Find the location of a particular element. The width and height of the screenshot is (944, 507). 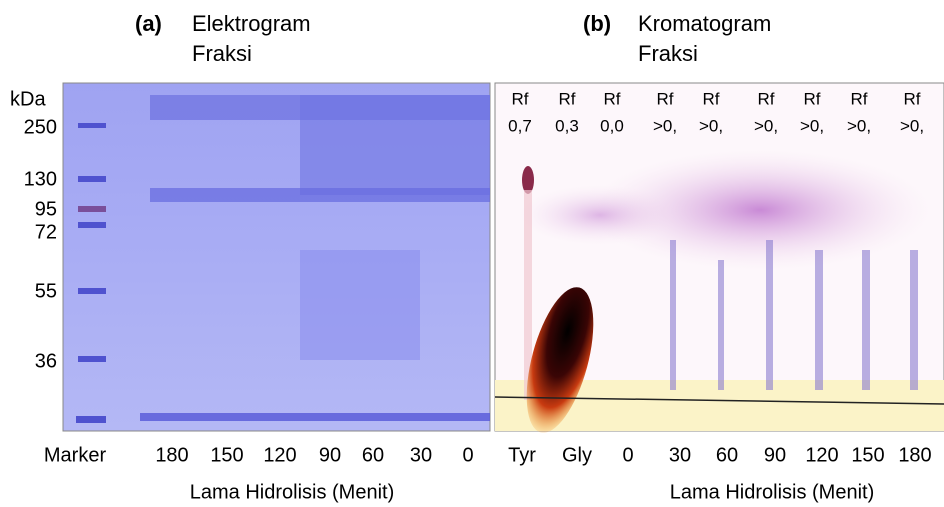

marker-label: 55 is located at coordinates (46, 291).